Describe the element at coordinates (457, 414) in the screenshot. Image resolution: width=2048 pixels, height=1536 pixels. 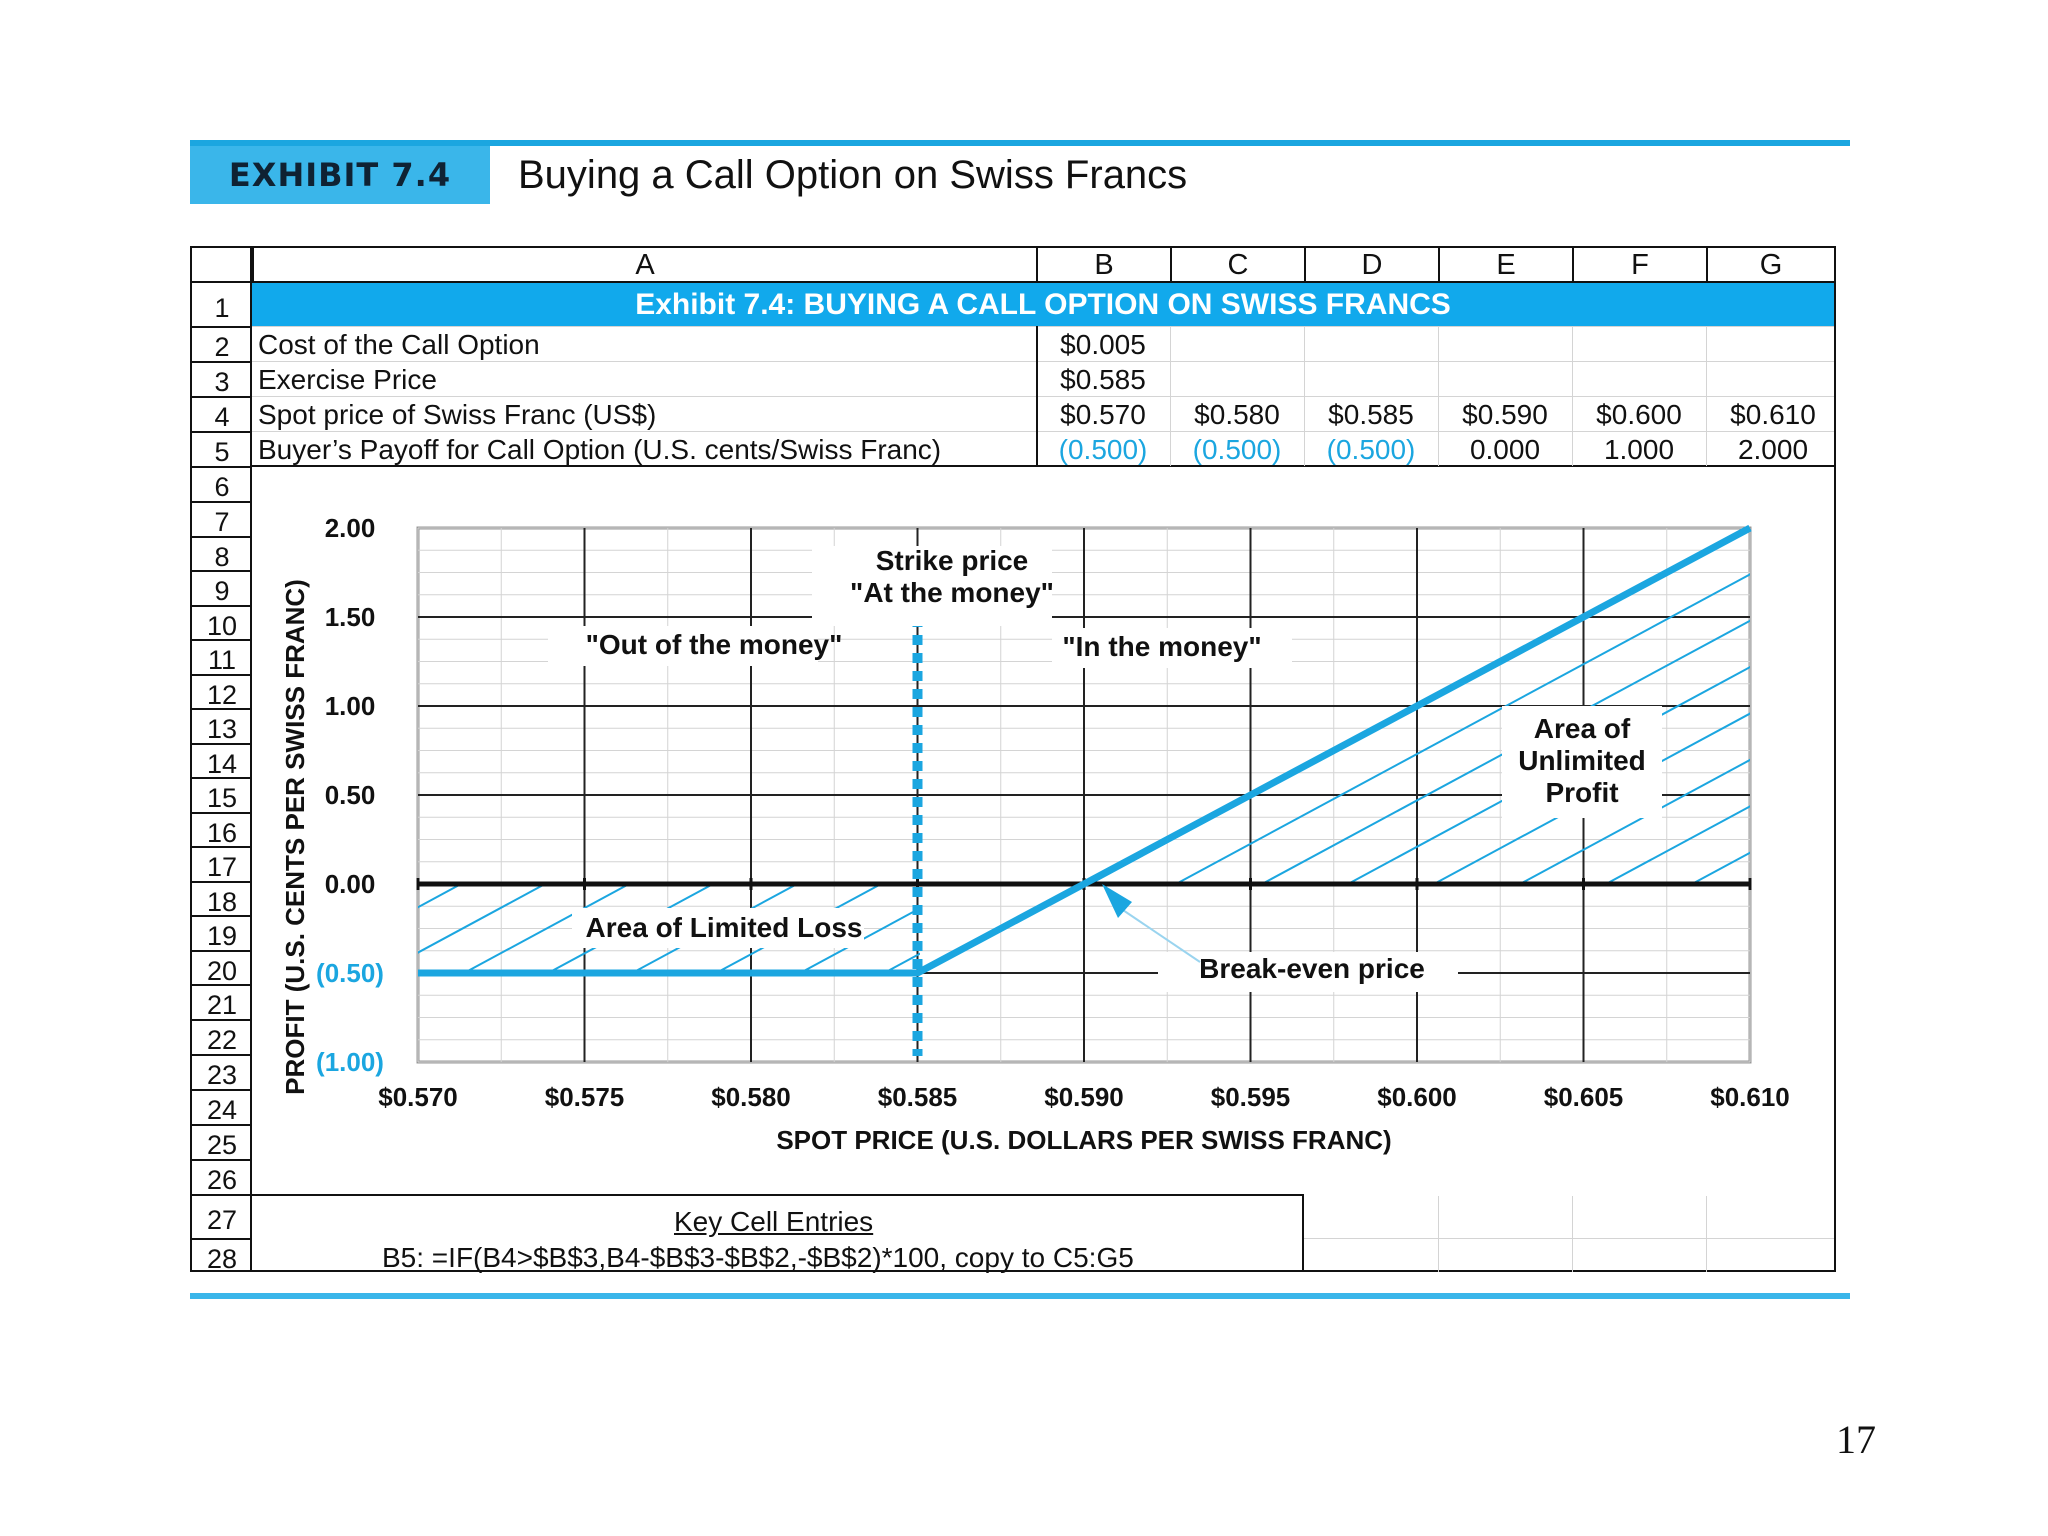
I see `label-spot-price: Spot price of Swiss Franc (US$)` at that location.